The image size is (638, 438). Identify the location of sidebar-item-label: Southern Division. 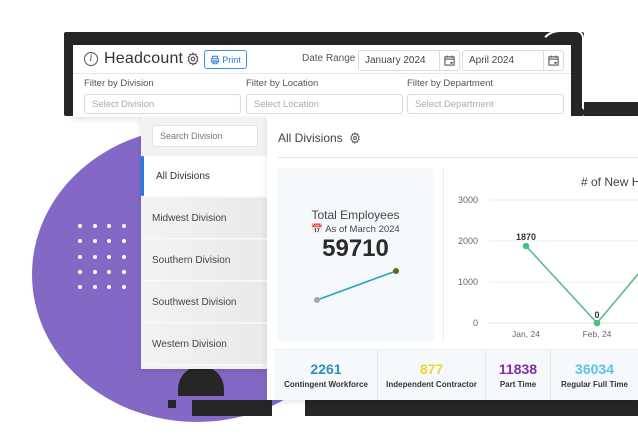
(191, 260).